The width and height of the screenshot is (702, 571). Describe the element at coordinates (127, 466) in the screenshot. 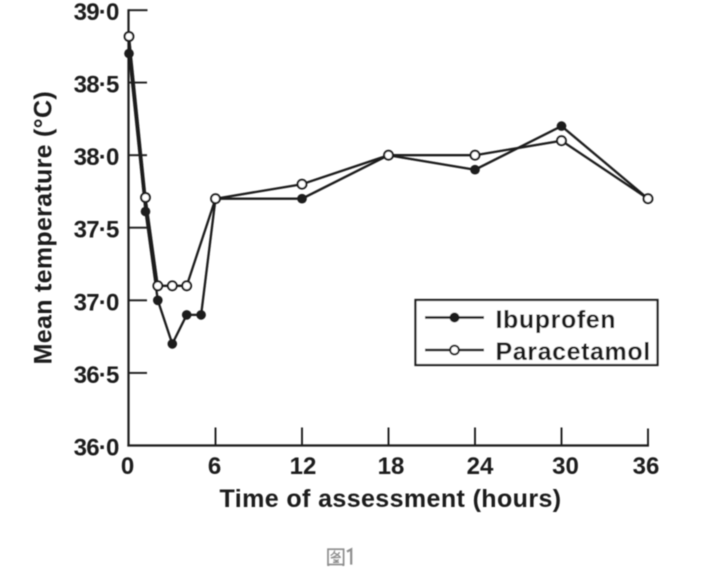

I see `svg-text: 0` at that location.